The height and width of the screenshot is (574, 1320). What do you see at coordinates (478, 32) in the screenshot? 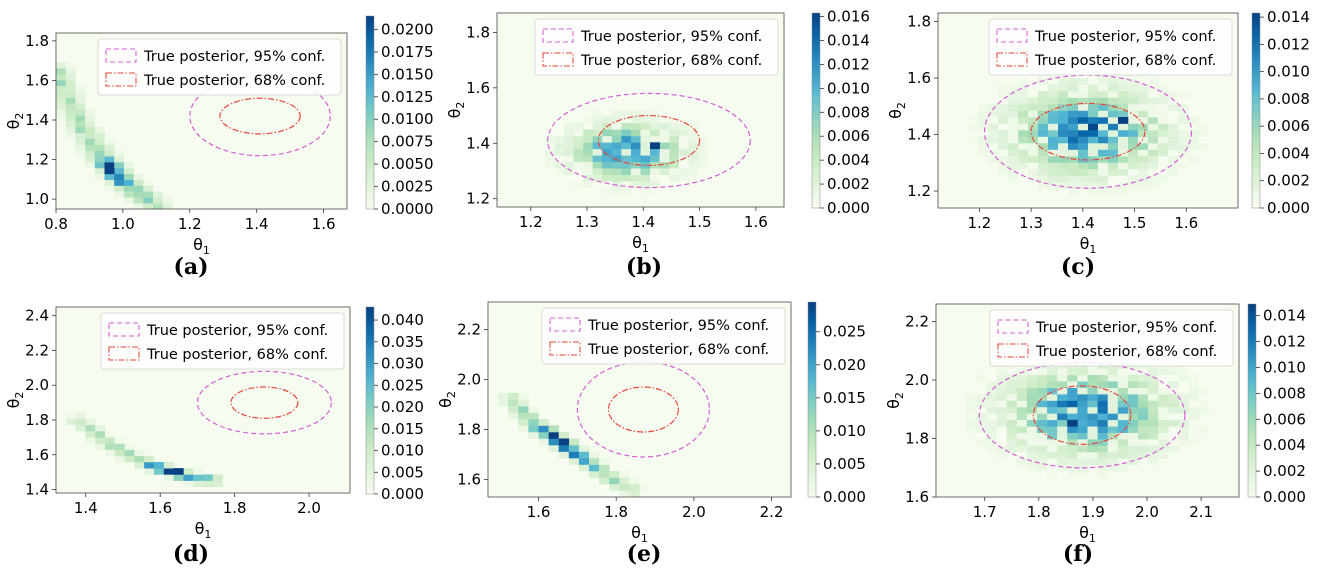
I see `y-tick-label: 1.8` at bounding box center [478, 32].